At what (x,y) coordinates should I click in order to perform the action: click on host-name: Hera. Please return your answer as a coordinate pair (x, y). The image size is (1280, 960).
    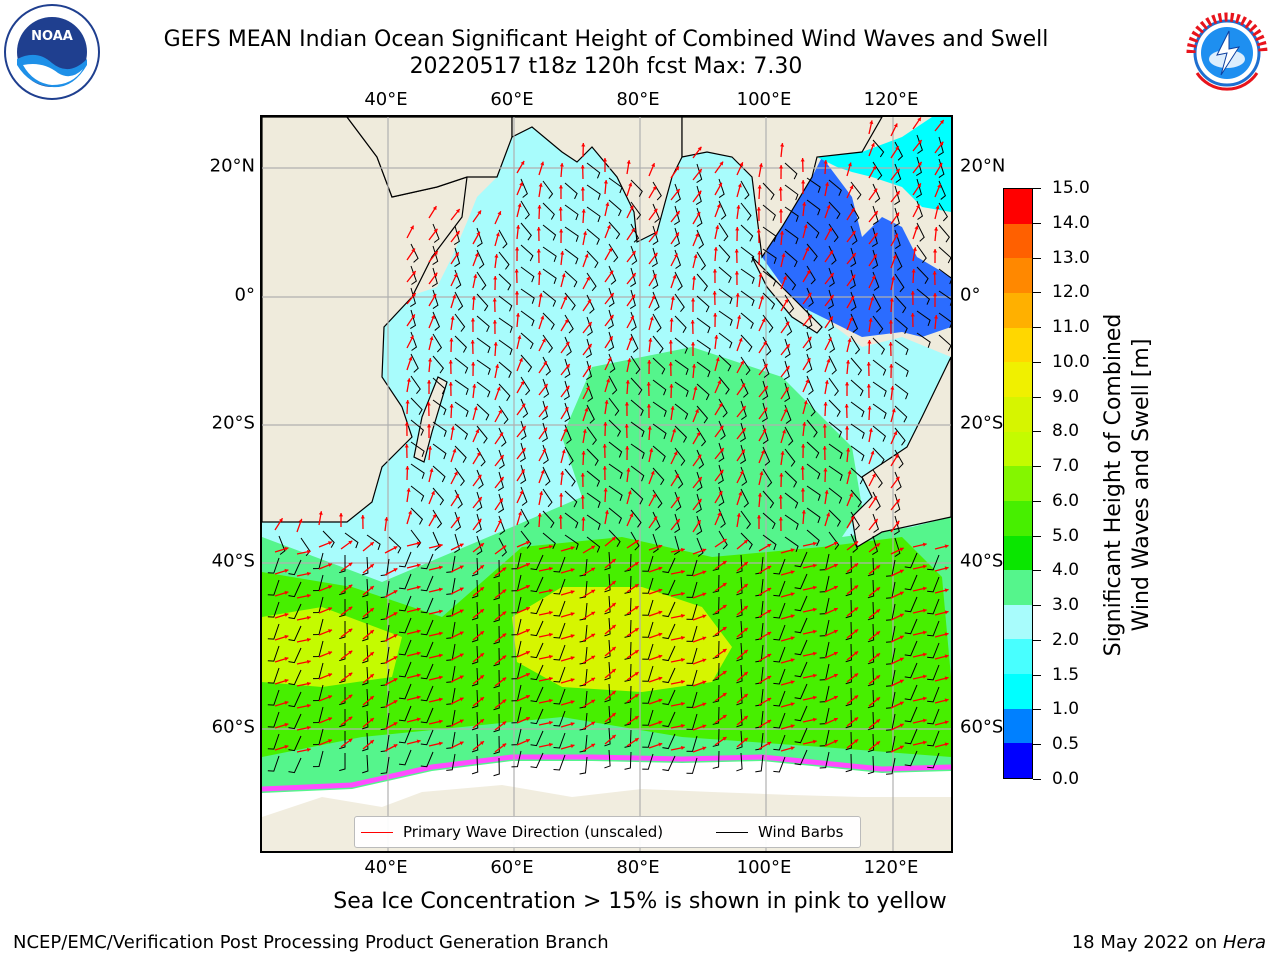
    Looking at the image, I should click on (1244, 942).